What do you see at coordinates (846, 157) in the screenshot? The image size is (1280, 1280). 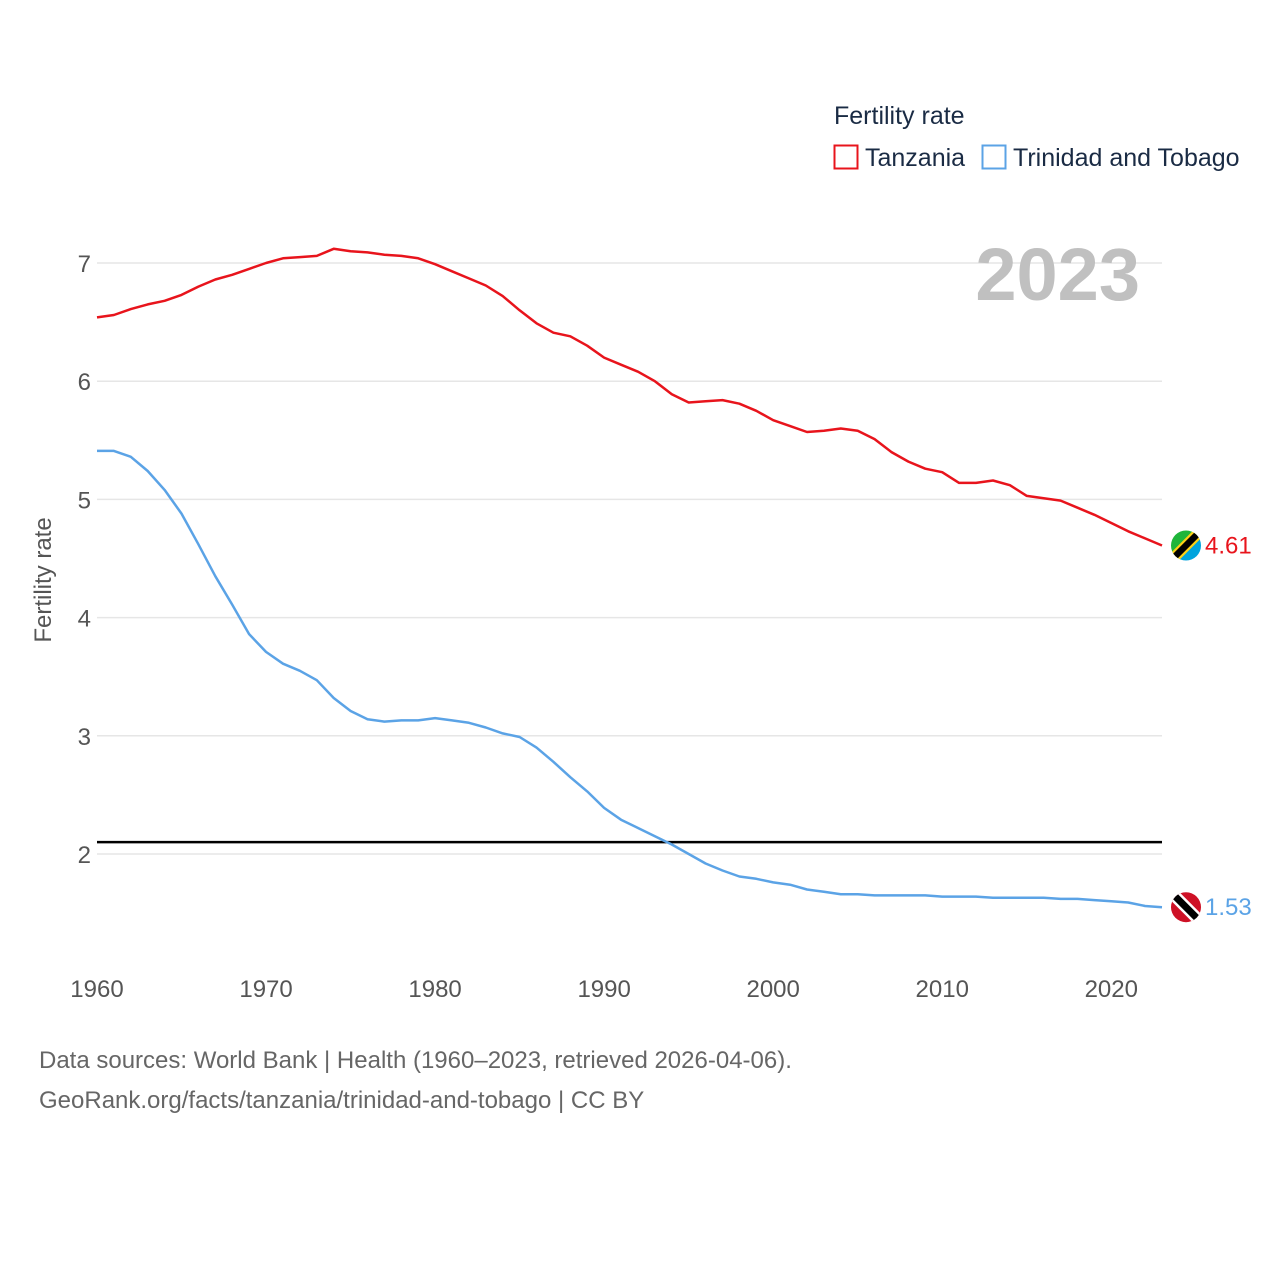 I see `legend-swatch-tanzania` at bounding box center [846, 157].